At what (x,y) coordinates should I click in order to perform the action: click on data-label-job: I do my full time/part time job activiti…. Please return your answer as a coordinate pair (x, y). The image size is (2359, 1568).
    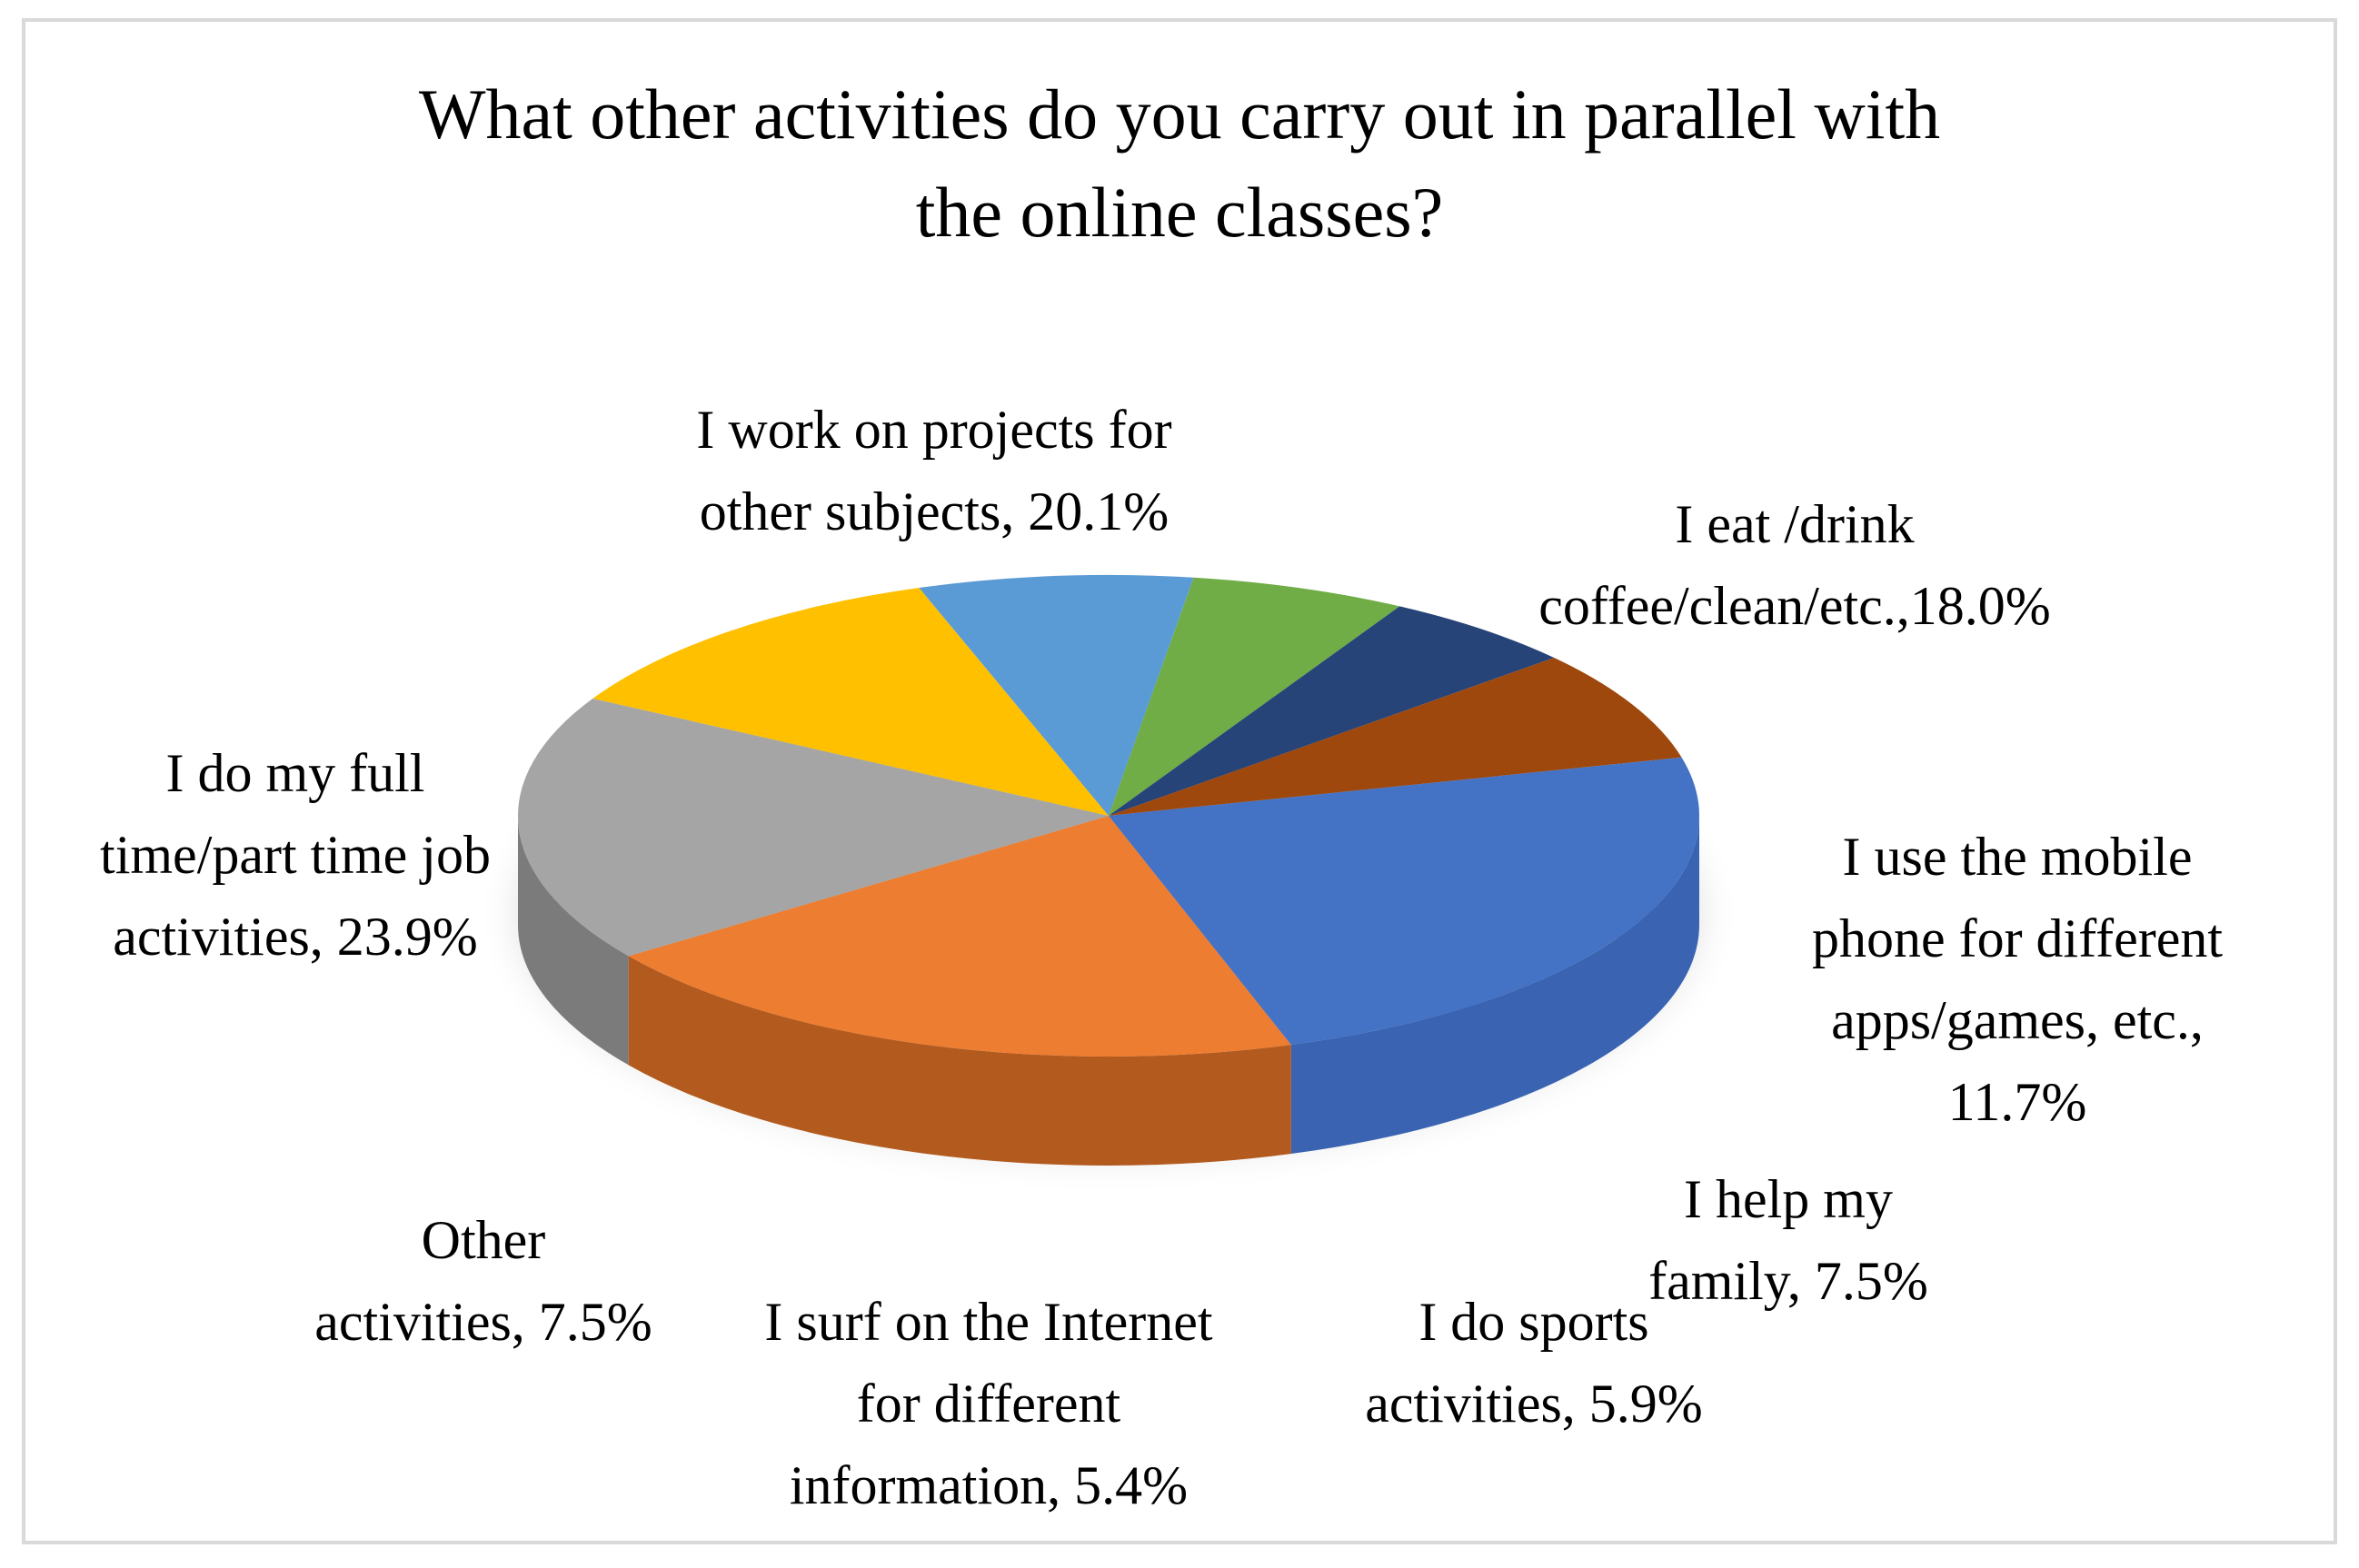
    Looking at the image, I should click on (295, 855).